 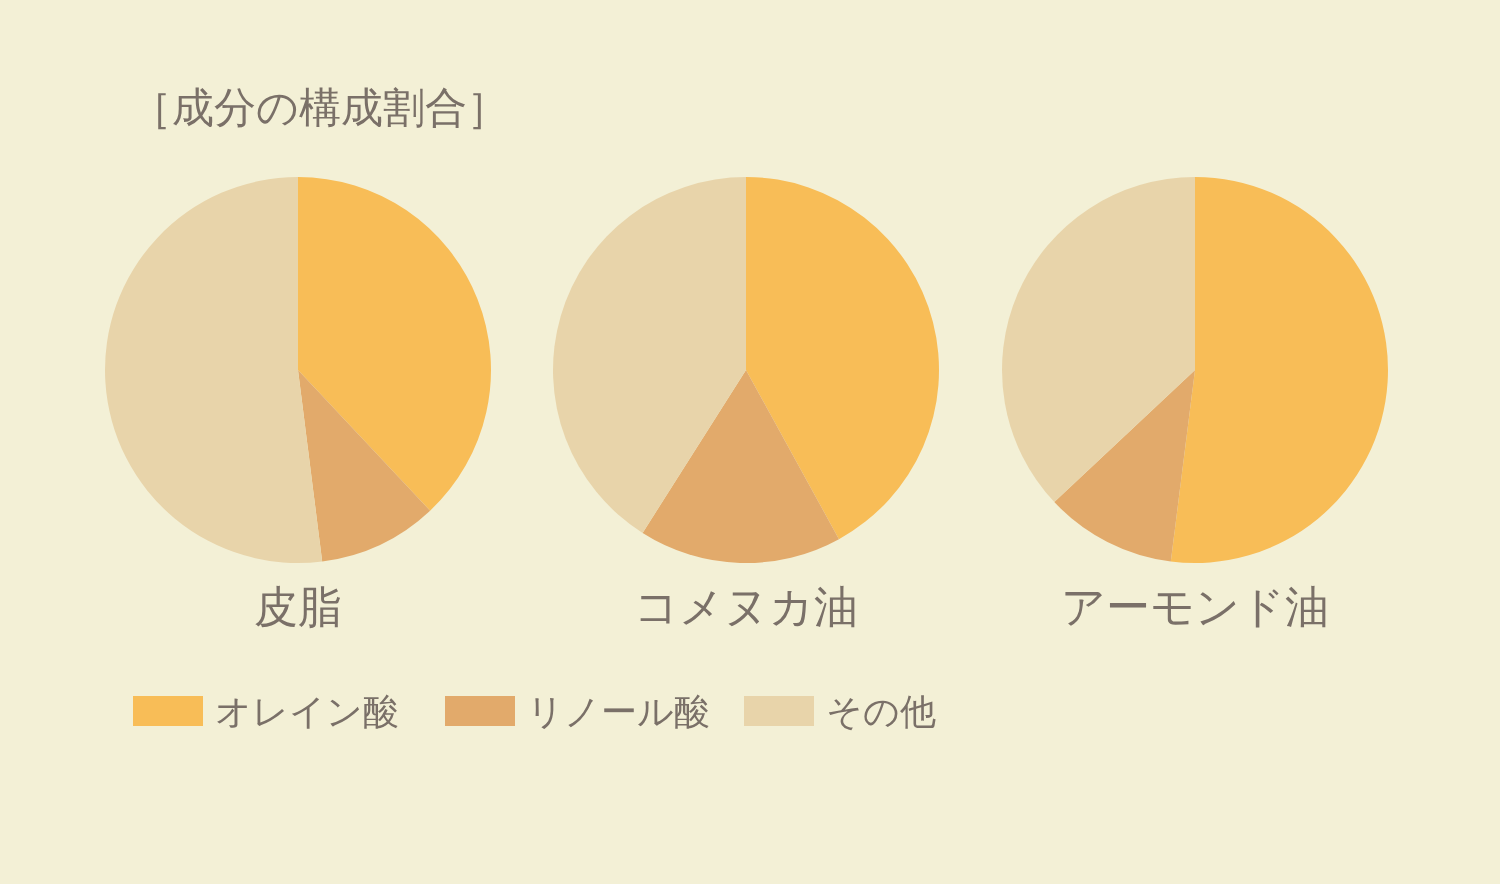 What do you see at coordinates (746, 606) in the screenshot?
I see `text: コメヌカ油` at bounding box center [746, 606].